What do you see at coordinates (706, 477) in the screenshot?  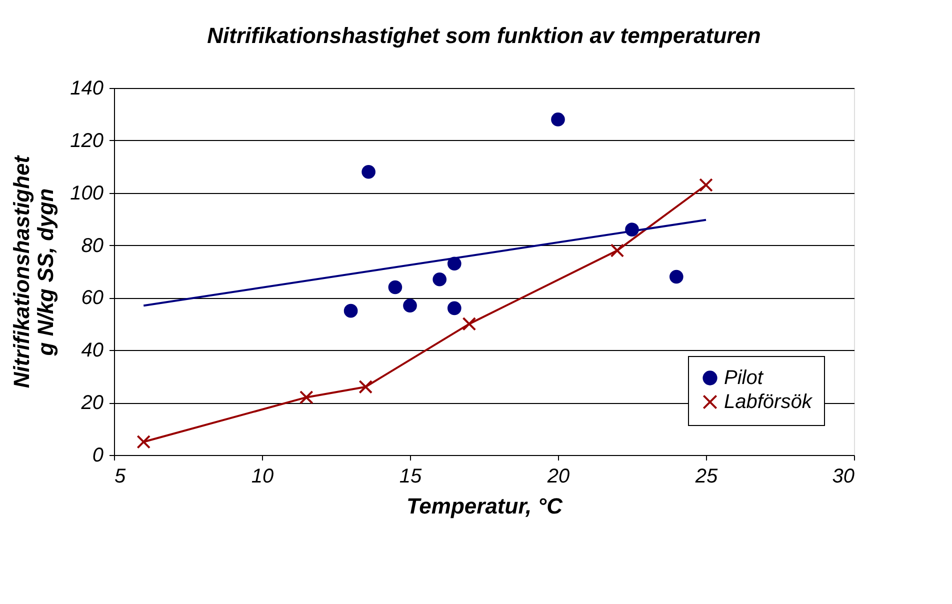 I see `x-tick-label: 25` at bounding box center [706, 477].